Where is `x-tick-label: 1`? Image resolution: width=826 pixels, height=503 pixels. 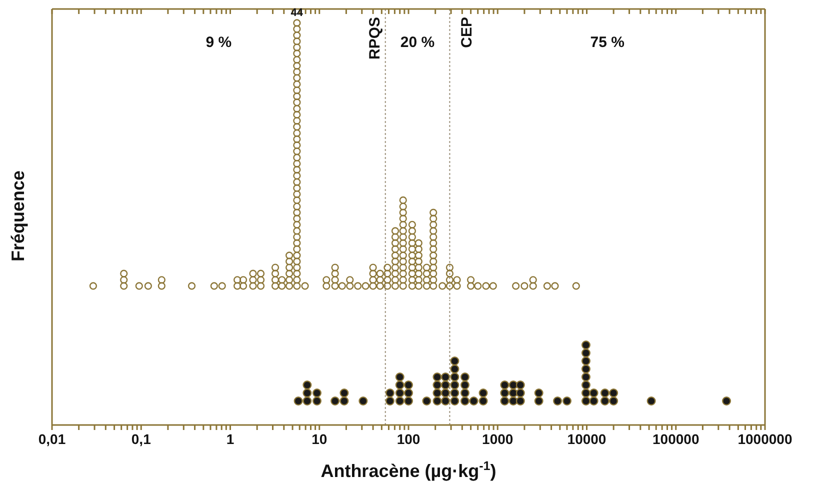 x-tick-label: 1 is located at coordinates (230, 439).